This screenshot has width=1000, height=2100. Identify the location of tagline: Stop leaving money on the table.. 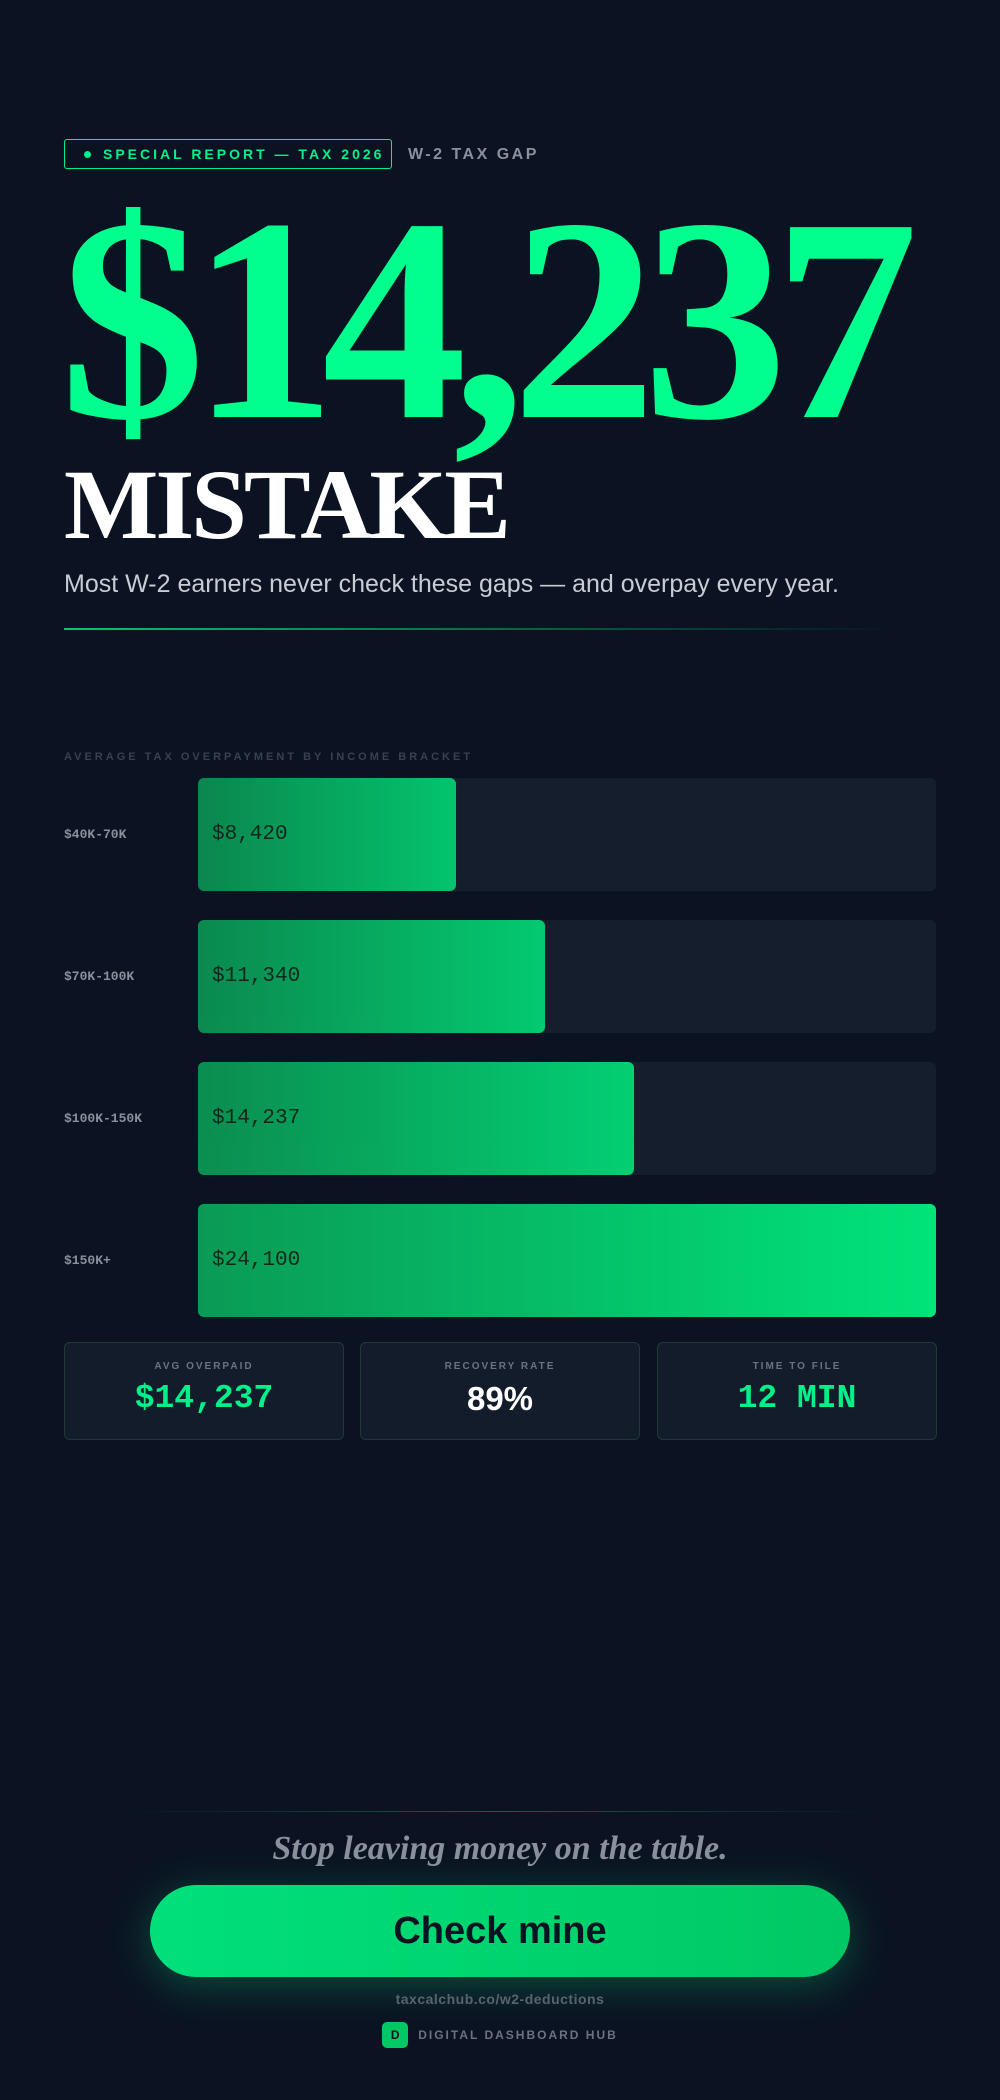
(500, 1848).